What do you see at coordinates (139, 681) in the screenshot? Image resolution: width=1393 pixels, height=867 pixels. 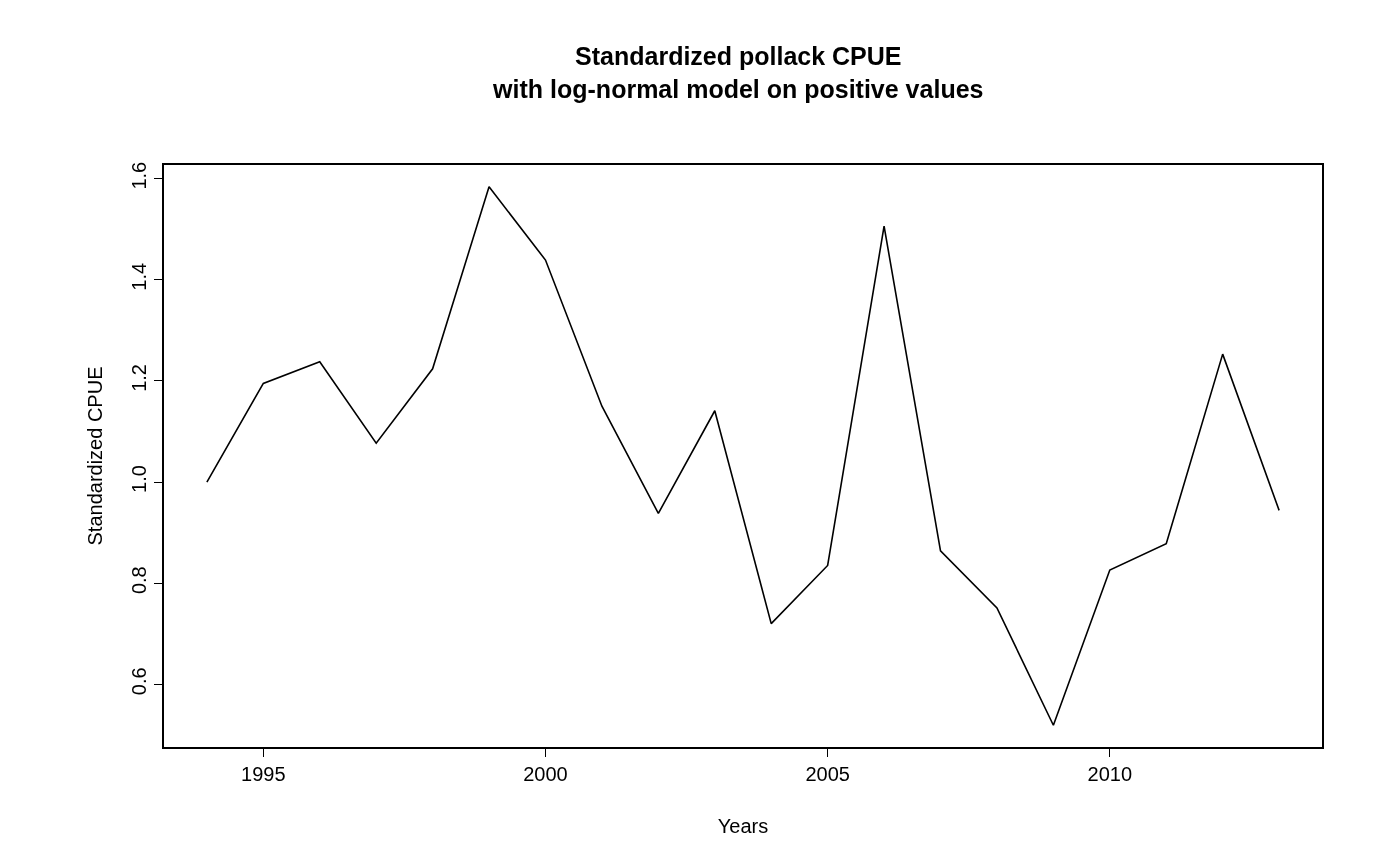 I see `y-tick-label: 0.6` at bounding box center [139, 681].